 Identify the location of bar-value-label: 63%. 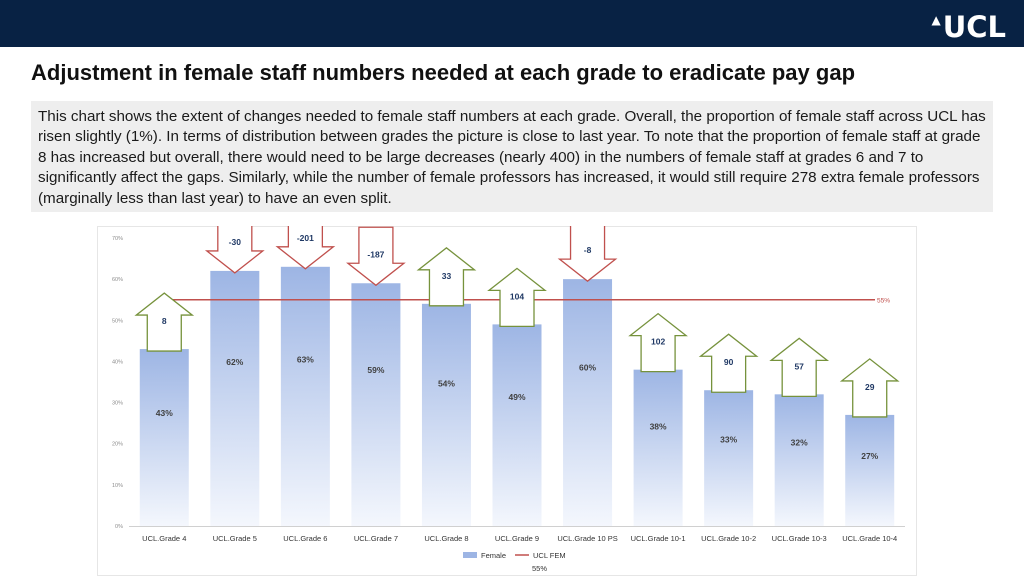
(305, 360).